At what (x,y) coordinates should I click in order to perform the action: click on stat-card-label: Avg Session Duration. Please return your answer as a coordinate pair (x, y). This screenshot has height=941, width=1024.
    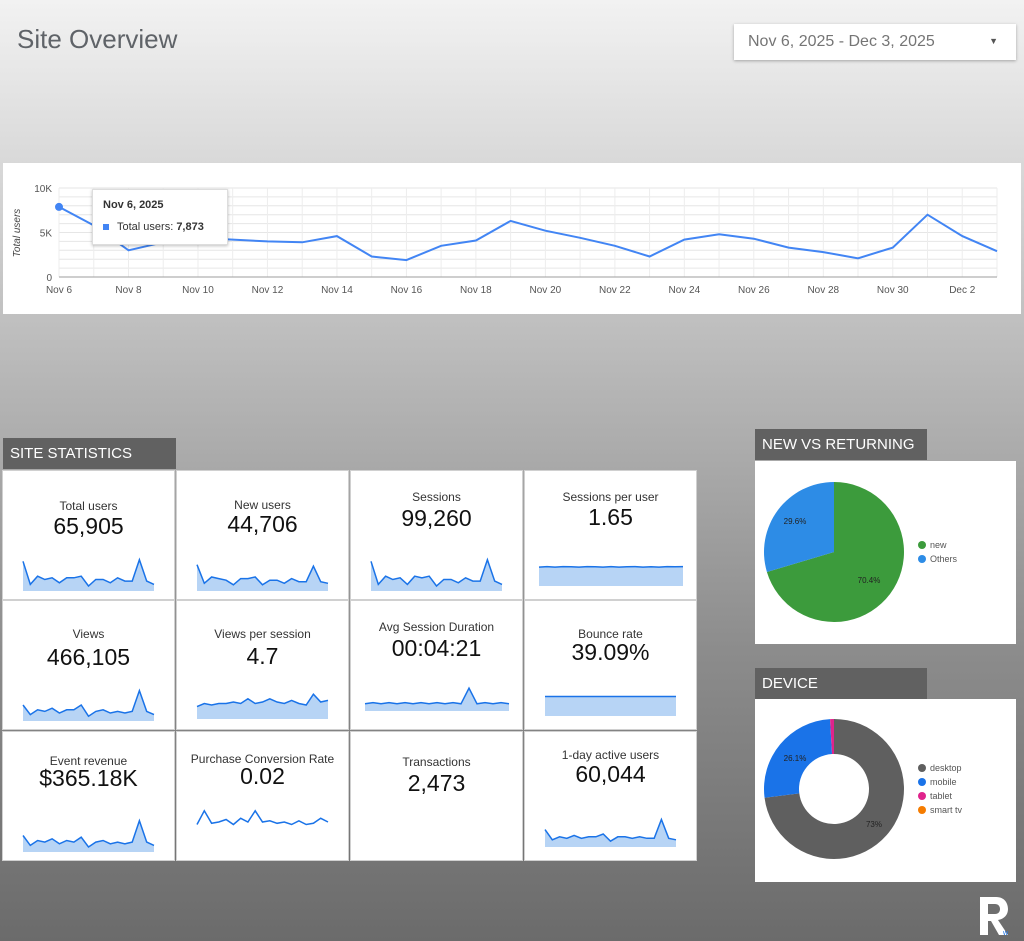
    Looking at the image, I should click on (436, 627).